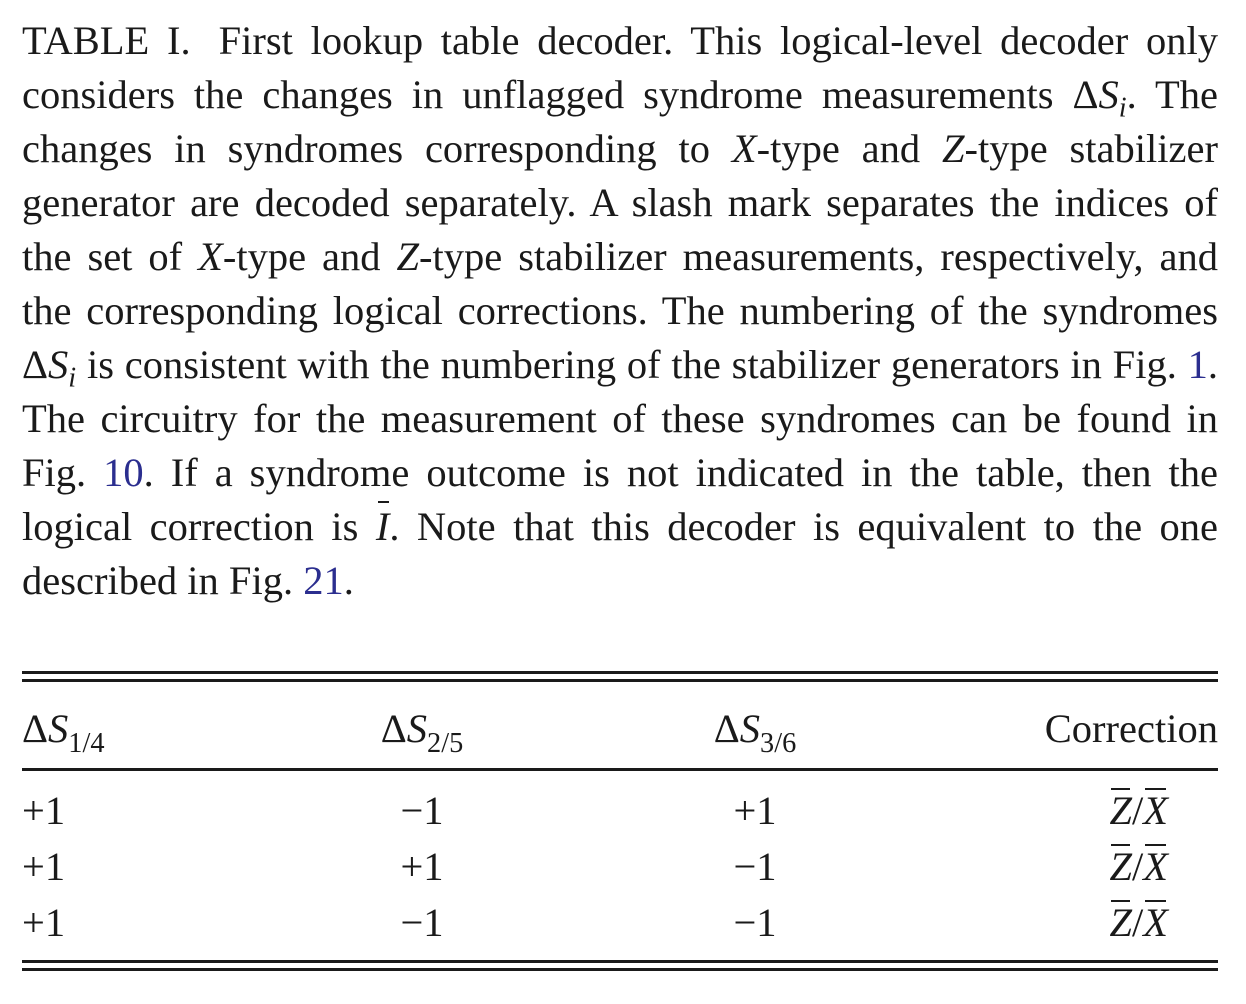 The height and width of the screenshot is (1004, 1246). I want to click on table-top-rule, so click(620, 676).